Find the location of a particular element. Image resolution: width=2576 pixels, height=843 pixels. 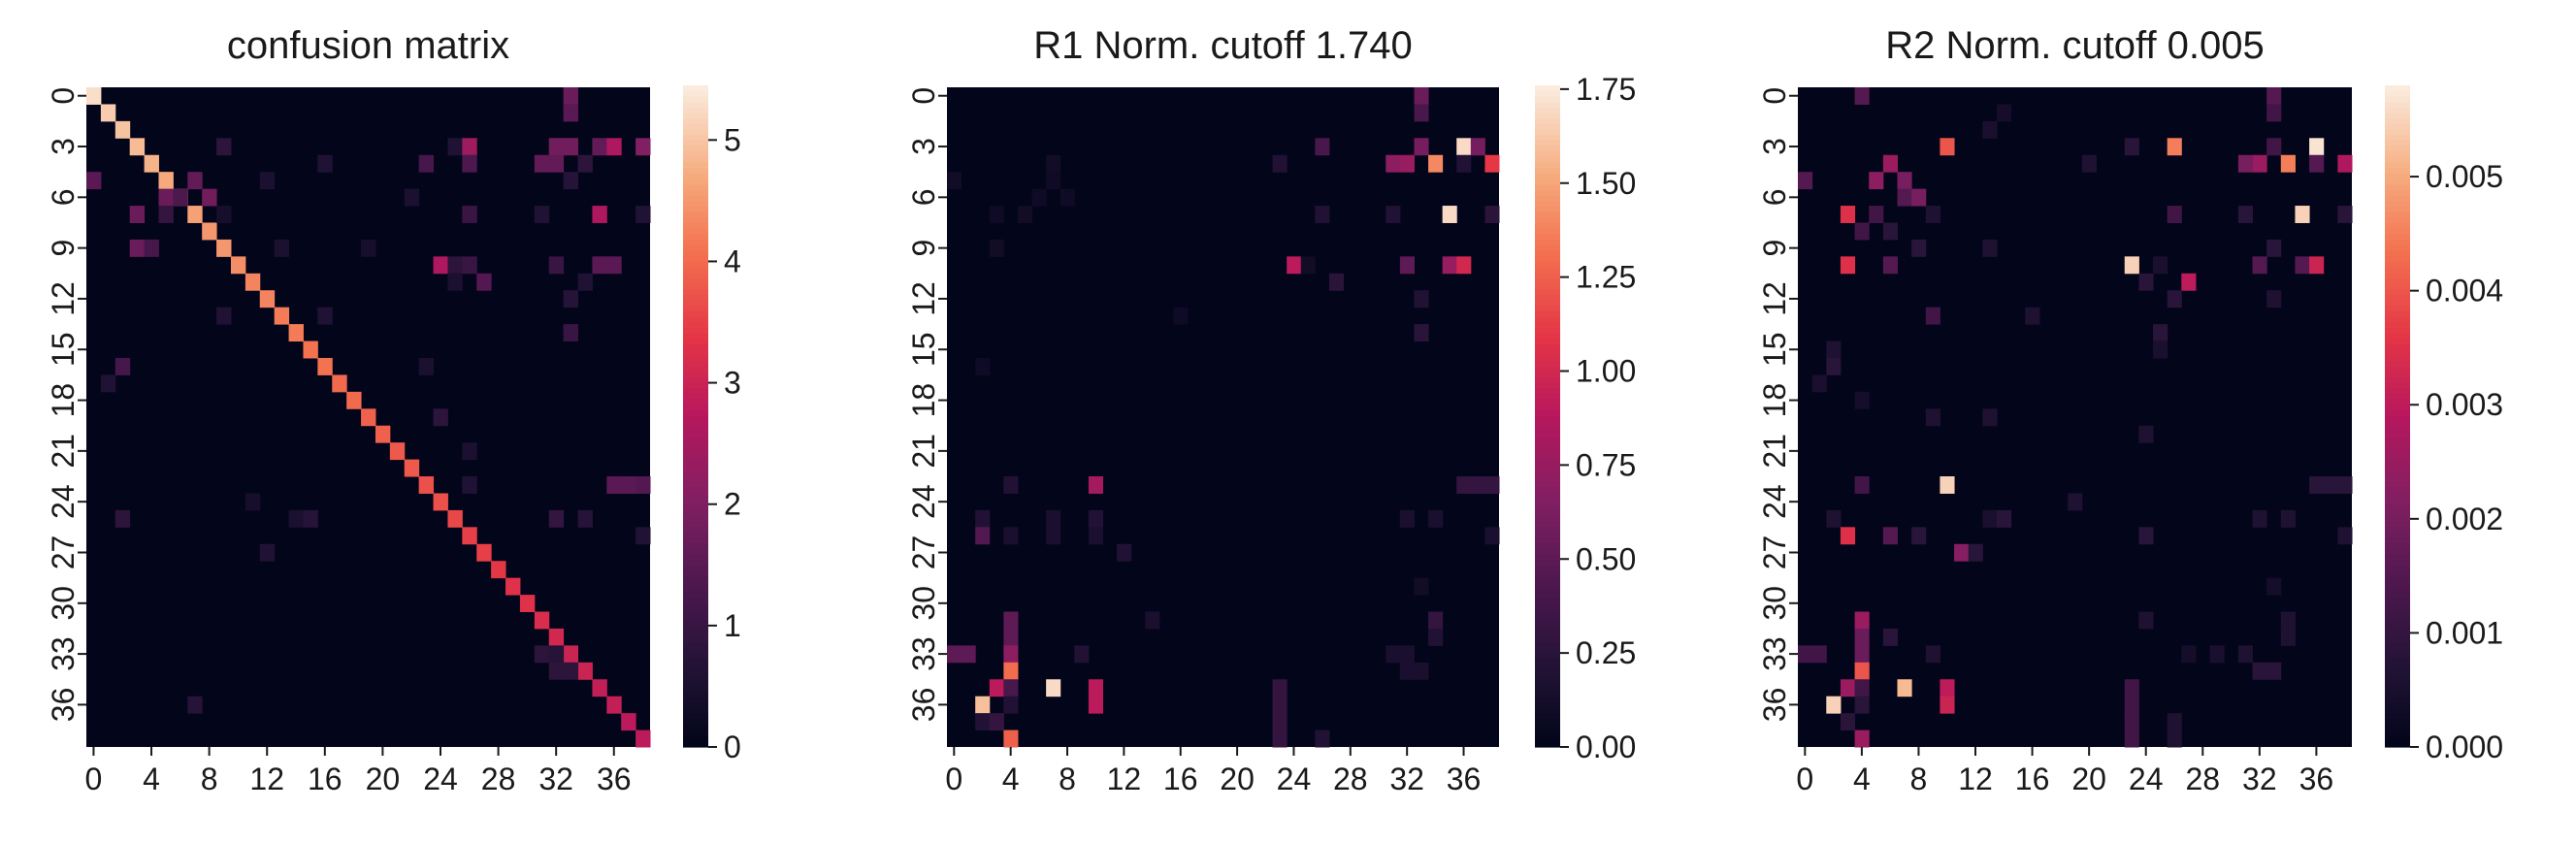

chart-title: R1 Norm. cutoff 1.740 is located at coordinates (1223, 45).